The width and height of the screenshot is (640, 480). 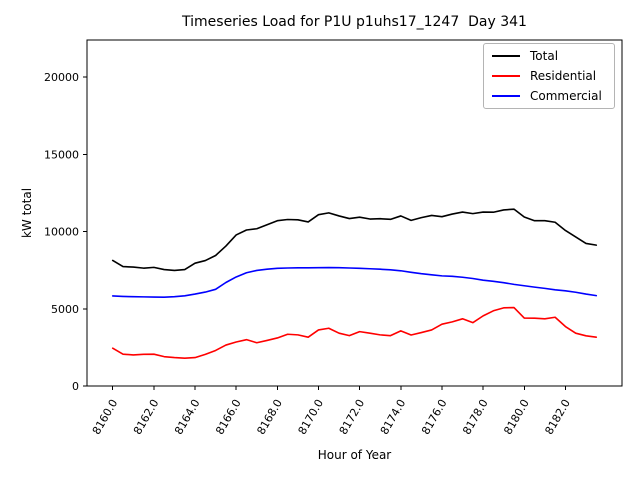 What do you see at coordinates (61, 77) in the screenshot?
I see `y-tick-label: 20000` at bounding box center [61, 77].